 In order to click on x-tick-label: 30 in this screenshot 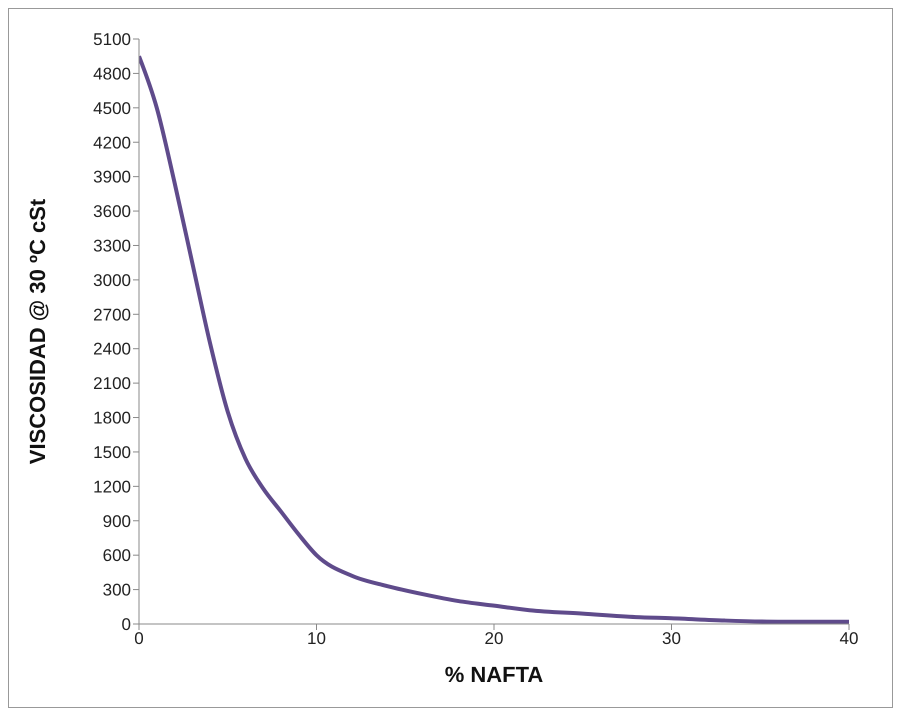, I will do `click(671, 638)`.